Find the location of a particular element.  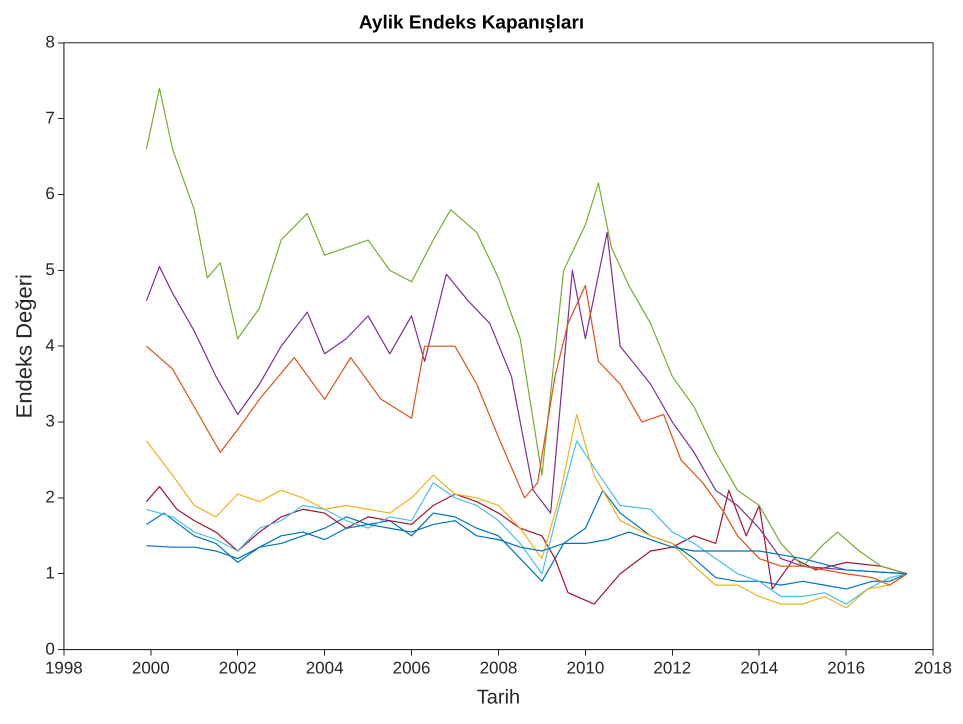

x-tick-label: 2008 is located at coordinates (499, 668).